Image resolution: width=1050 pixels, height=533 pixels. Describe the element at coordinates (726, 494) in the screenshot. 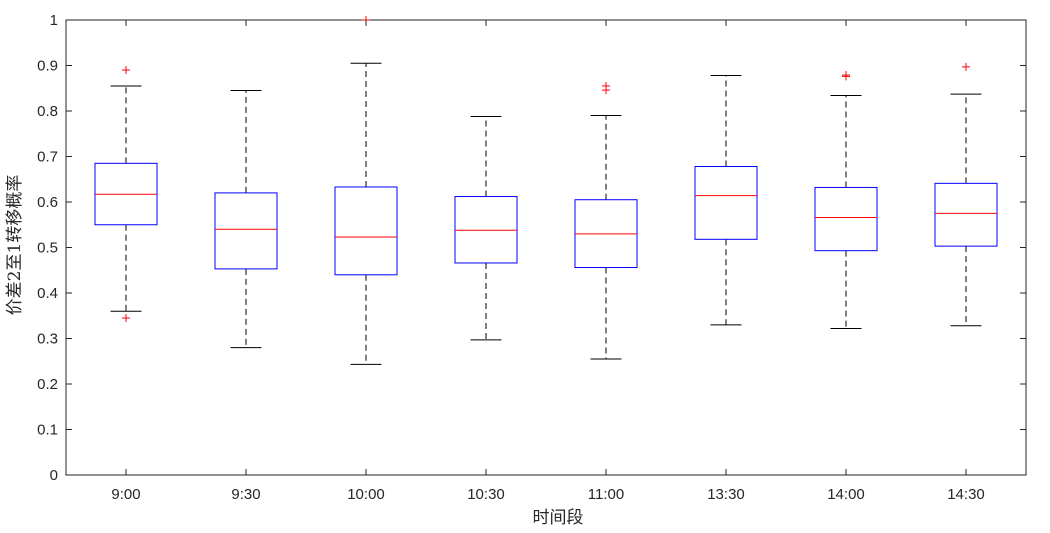

I see `x-tick-label: 13:30` at that location.